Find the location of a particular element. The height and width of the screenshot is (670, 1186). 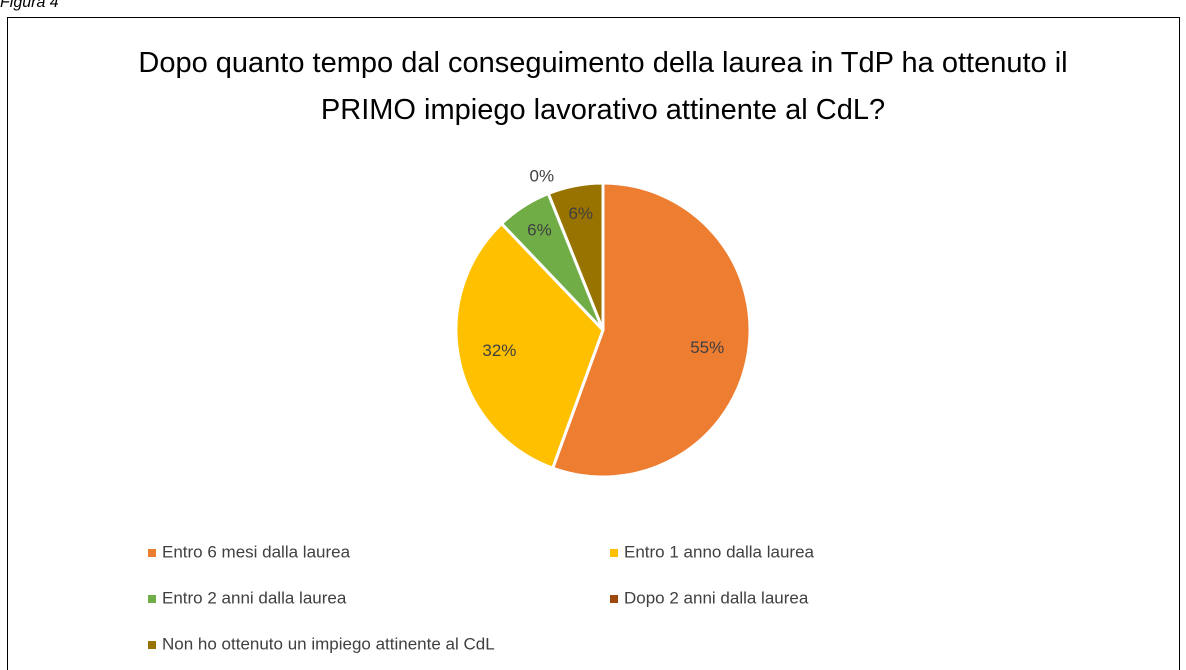

caption: Figura 4 is located at coordinates (29, 5).